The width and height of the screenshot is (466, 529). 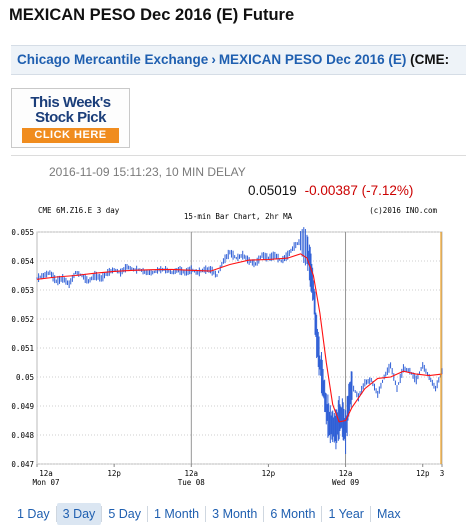 What do you see at coordinates (345, 482) in the screenshot?
I see `x-tick-date-label: Wed 09` at bounding box center [345, 482].